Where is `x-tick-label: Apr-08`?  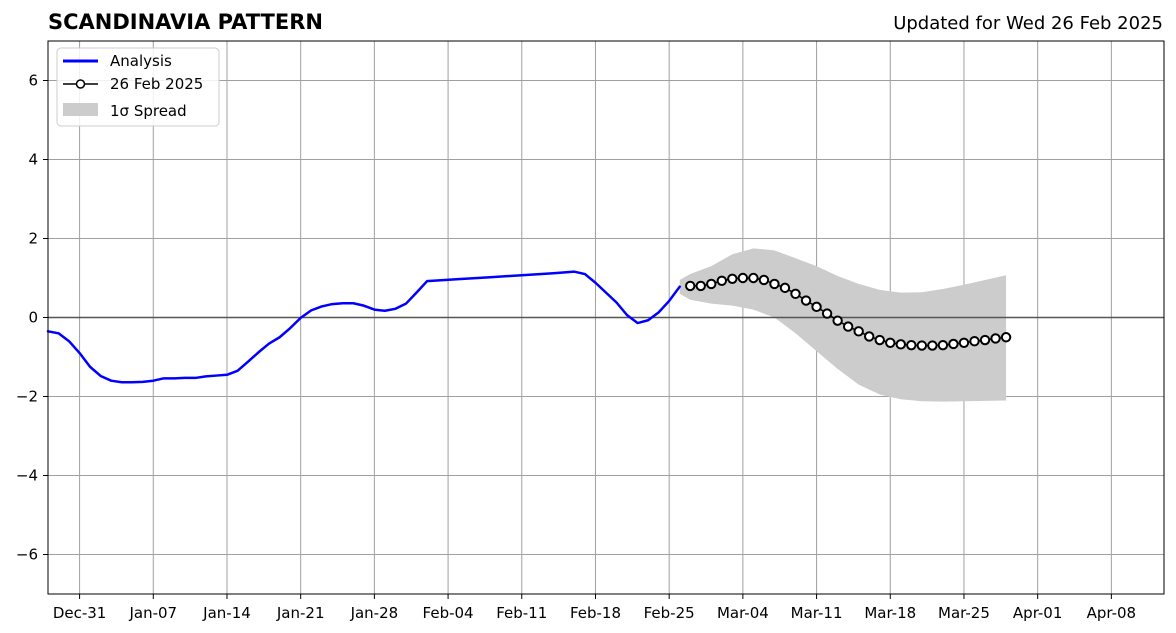
x-tick-label: Apr-08 is located at coordinates (1112, 613).